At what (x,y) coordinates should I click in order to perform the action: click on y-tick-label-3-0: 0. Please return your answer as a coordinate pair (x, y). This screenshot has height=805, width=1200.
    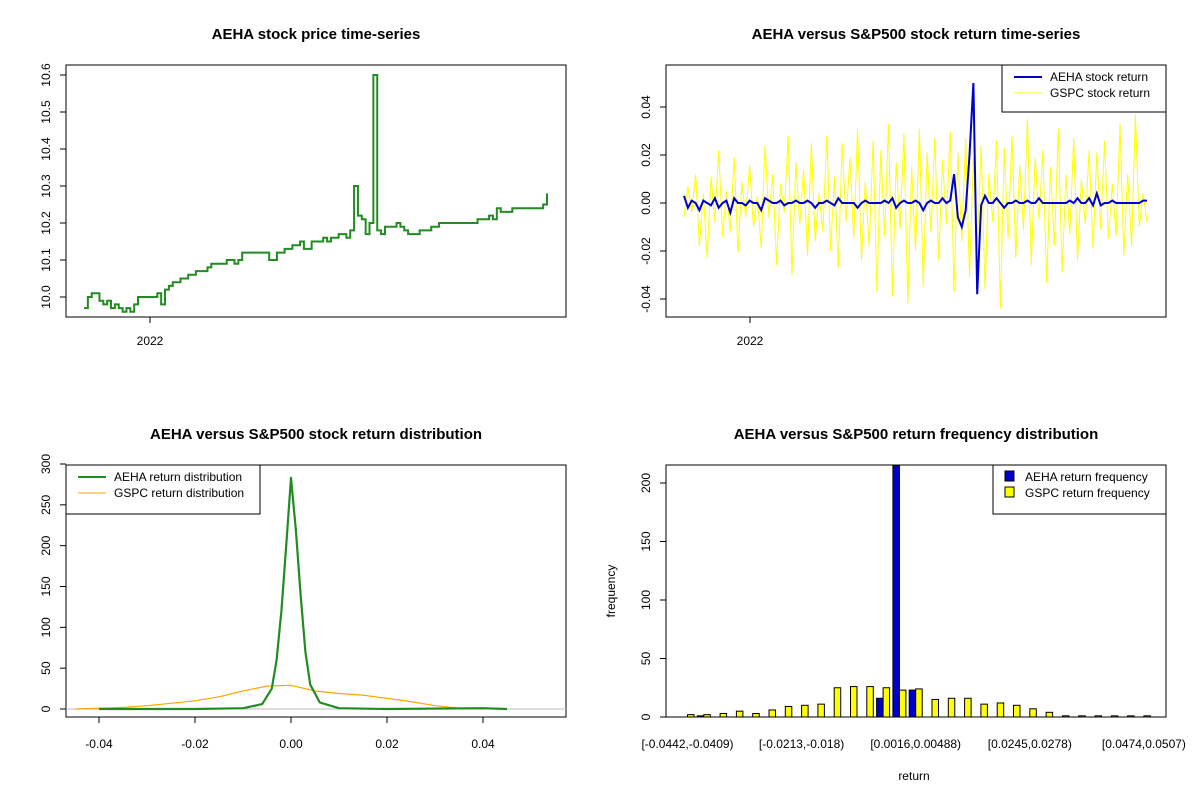
    Looking at the image, I should click on (646, 716).